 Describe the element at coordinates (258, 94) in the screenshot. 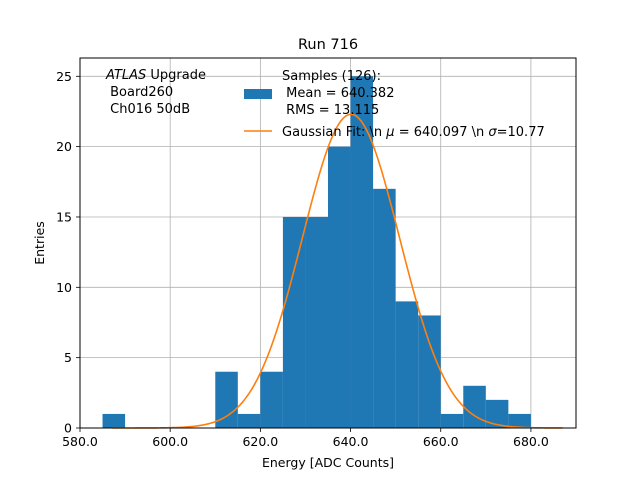

I see `legend-hist-swatch` at that location.